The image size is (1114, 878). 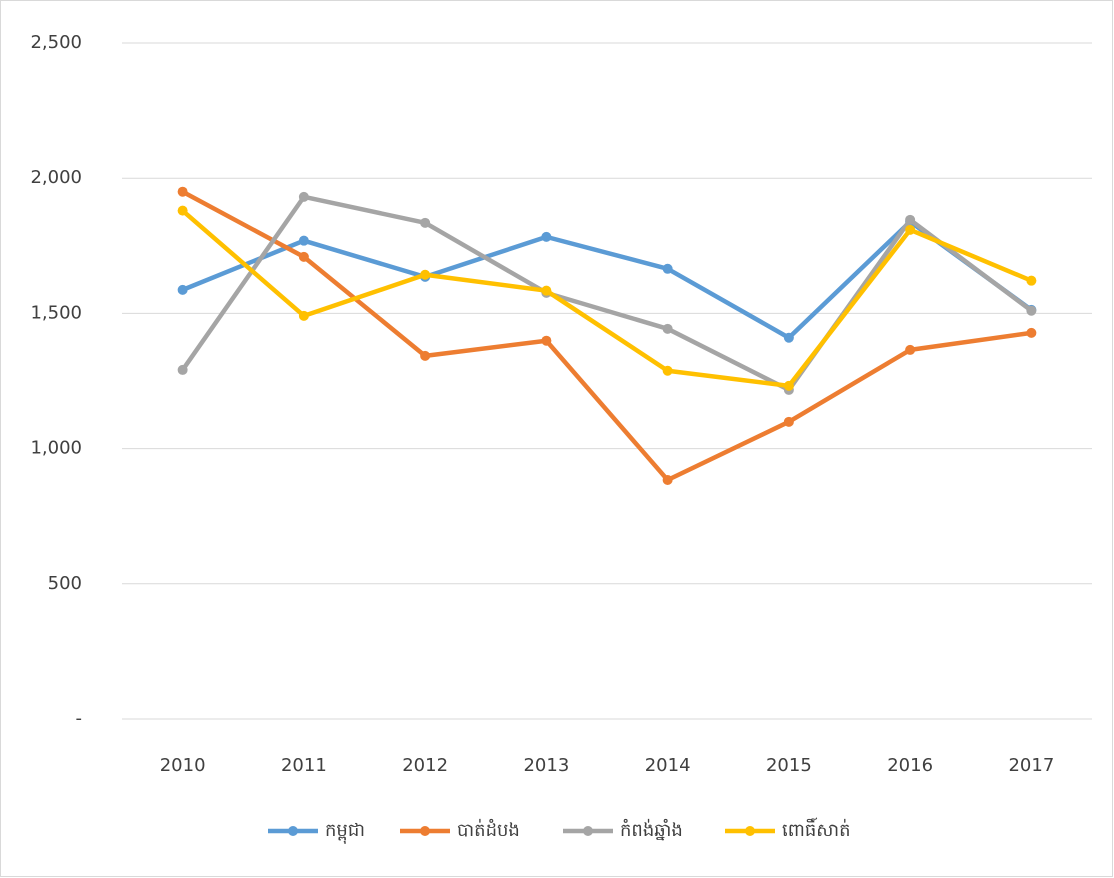 What do you see at coordinates (816, 829) in the screenshot?
I see `legend-label: ពោធិ៍សាត់` at bounding box center [816, 829].